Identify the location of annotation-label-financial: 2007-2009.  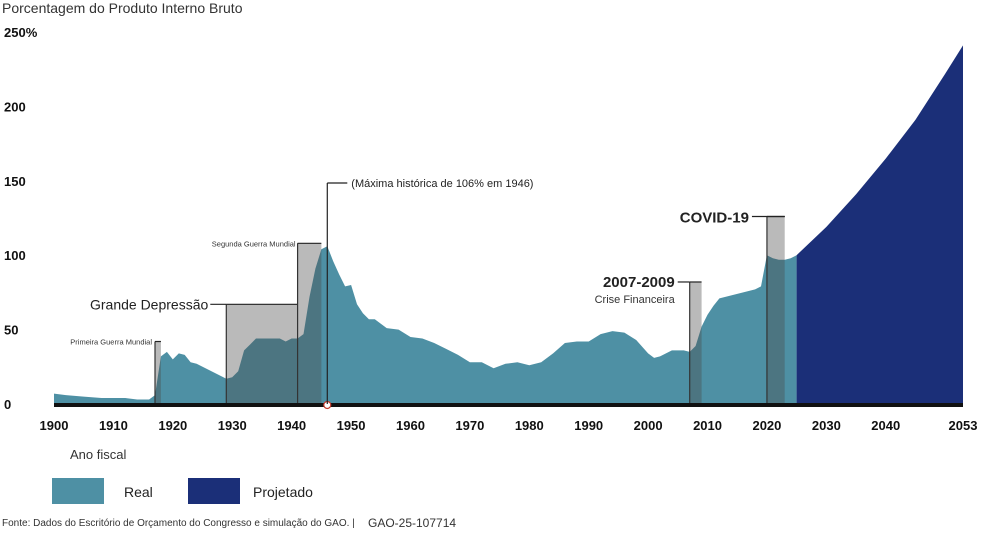
(639, 282).